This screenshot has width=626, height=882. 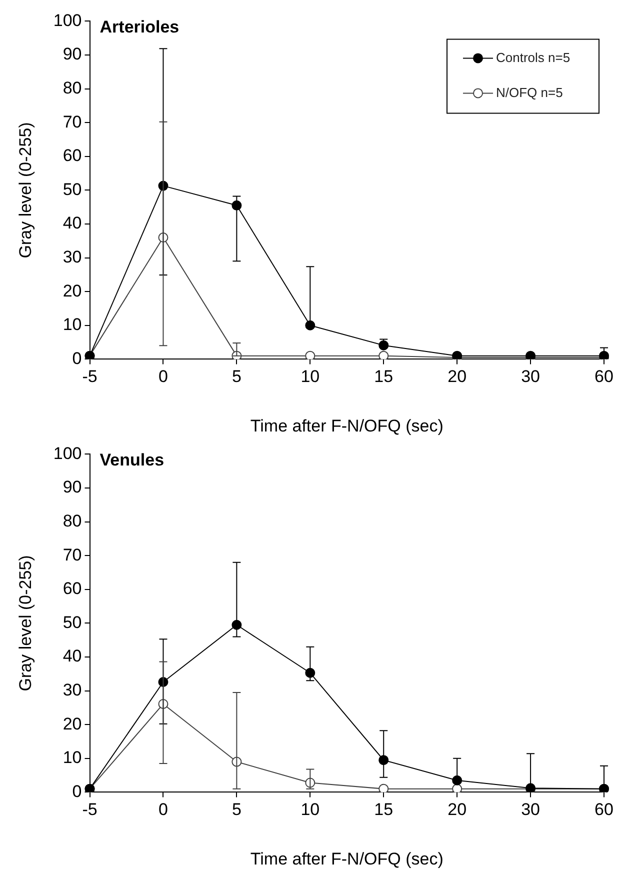 I want to click on chart-title: Arterioles, so click(x=140, y=26).